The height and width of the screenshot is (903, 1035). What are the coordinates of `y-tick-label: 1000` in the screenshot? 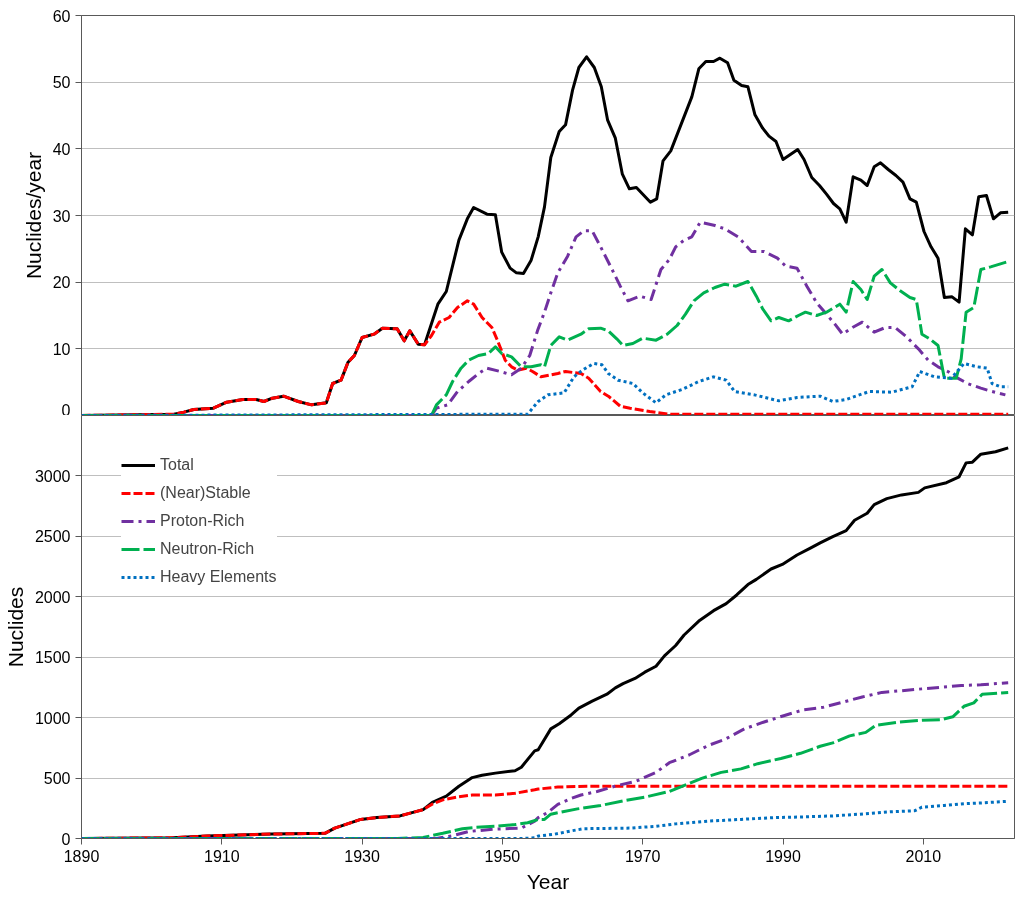 It's located at (52, 718).